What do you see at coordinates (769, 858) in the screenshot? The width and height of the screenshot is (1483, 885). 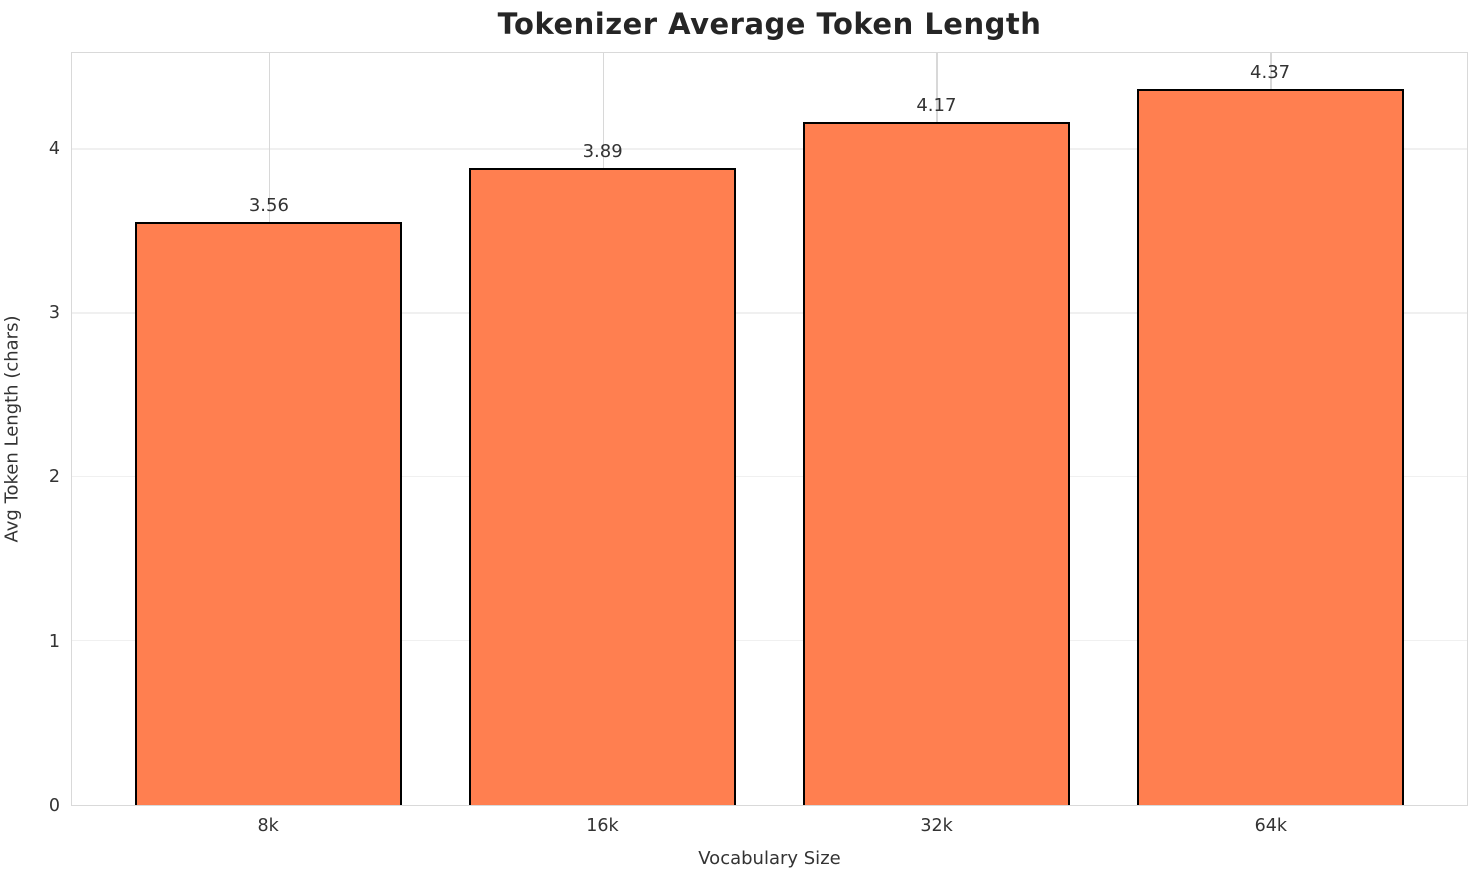 I see `x-axis-label: Vocabulary Size` at bounding box center [769, 858].